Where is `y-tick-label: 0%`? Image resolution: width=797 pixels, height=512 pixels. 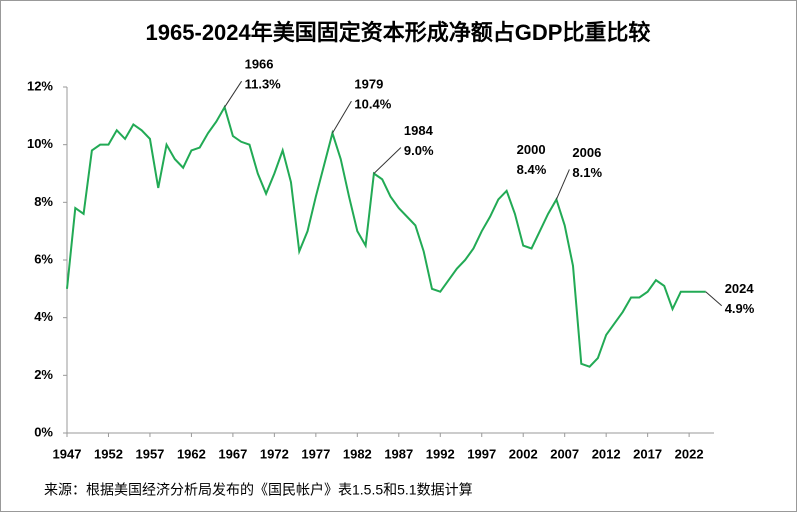 y-tick-label: 0% is located at coordinates (43, 431).